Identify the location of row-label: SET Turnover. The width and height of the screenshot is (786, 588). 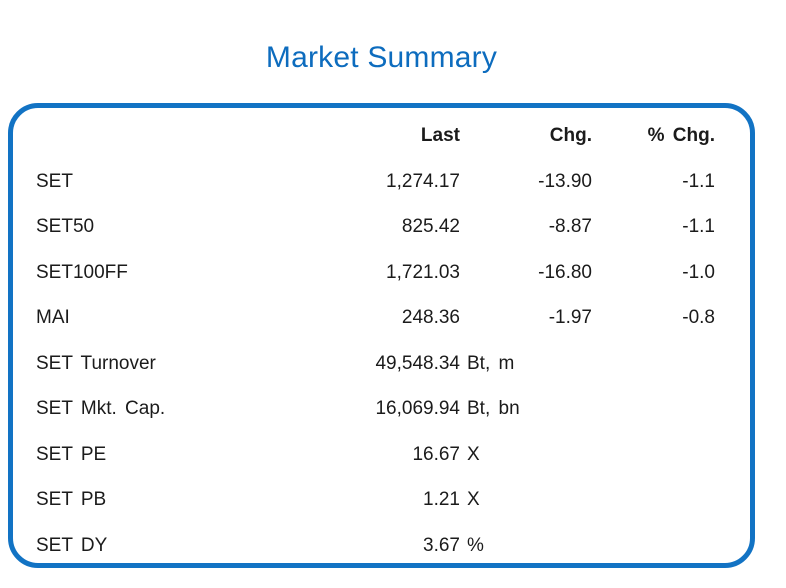
(96, 363).